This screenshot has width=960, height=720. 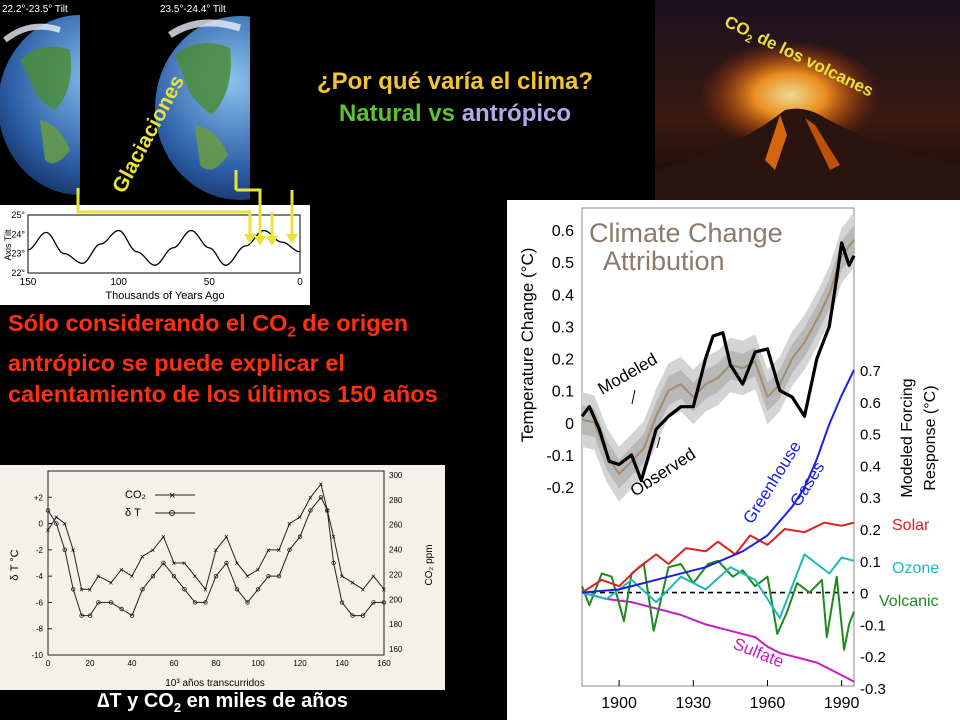 What do you see at coordinates (187, 208) in the screenshot?
I see `globe-connector-lines` at bounding box center [187, 208].